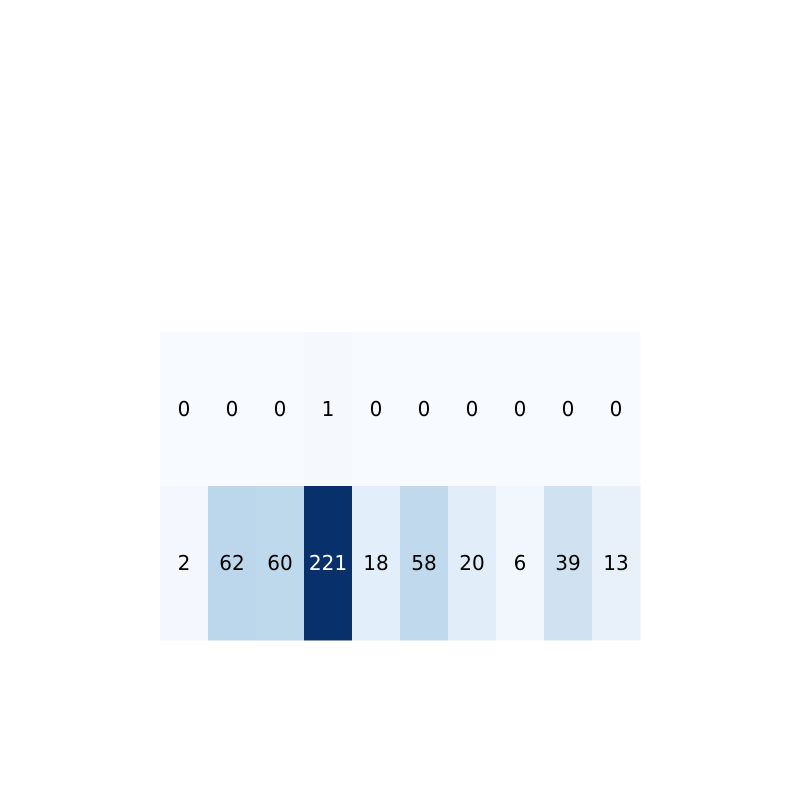 Image resolution: width=800 pixels, height=800 pixels. I want to click on heatmap-cell-label: 2, so click(184, 563).